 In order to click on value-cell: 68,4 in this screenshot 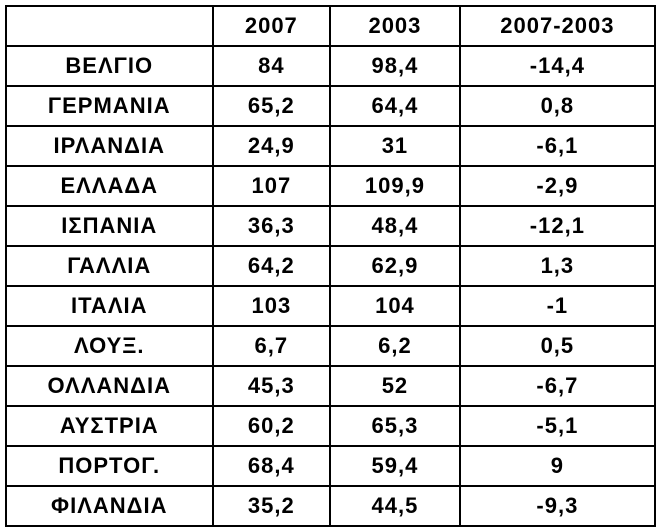, I will do `click(271, 466)`.